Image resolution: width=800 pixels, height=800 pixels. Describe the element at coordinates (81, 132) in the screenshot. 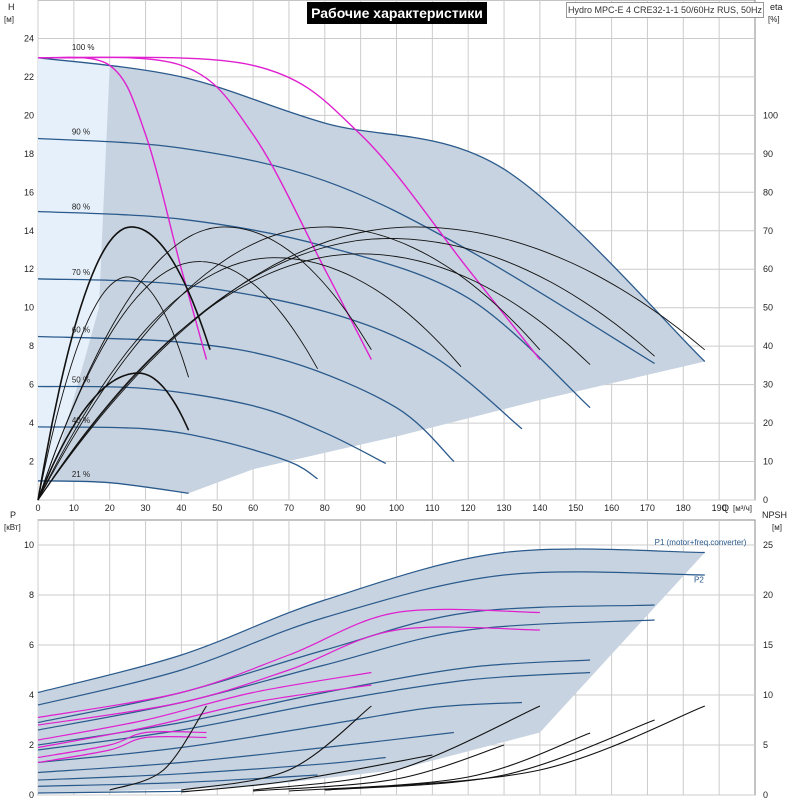

I see `speed-label: 90 %` at that location.